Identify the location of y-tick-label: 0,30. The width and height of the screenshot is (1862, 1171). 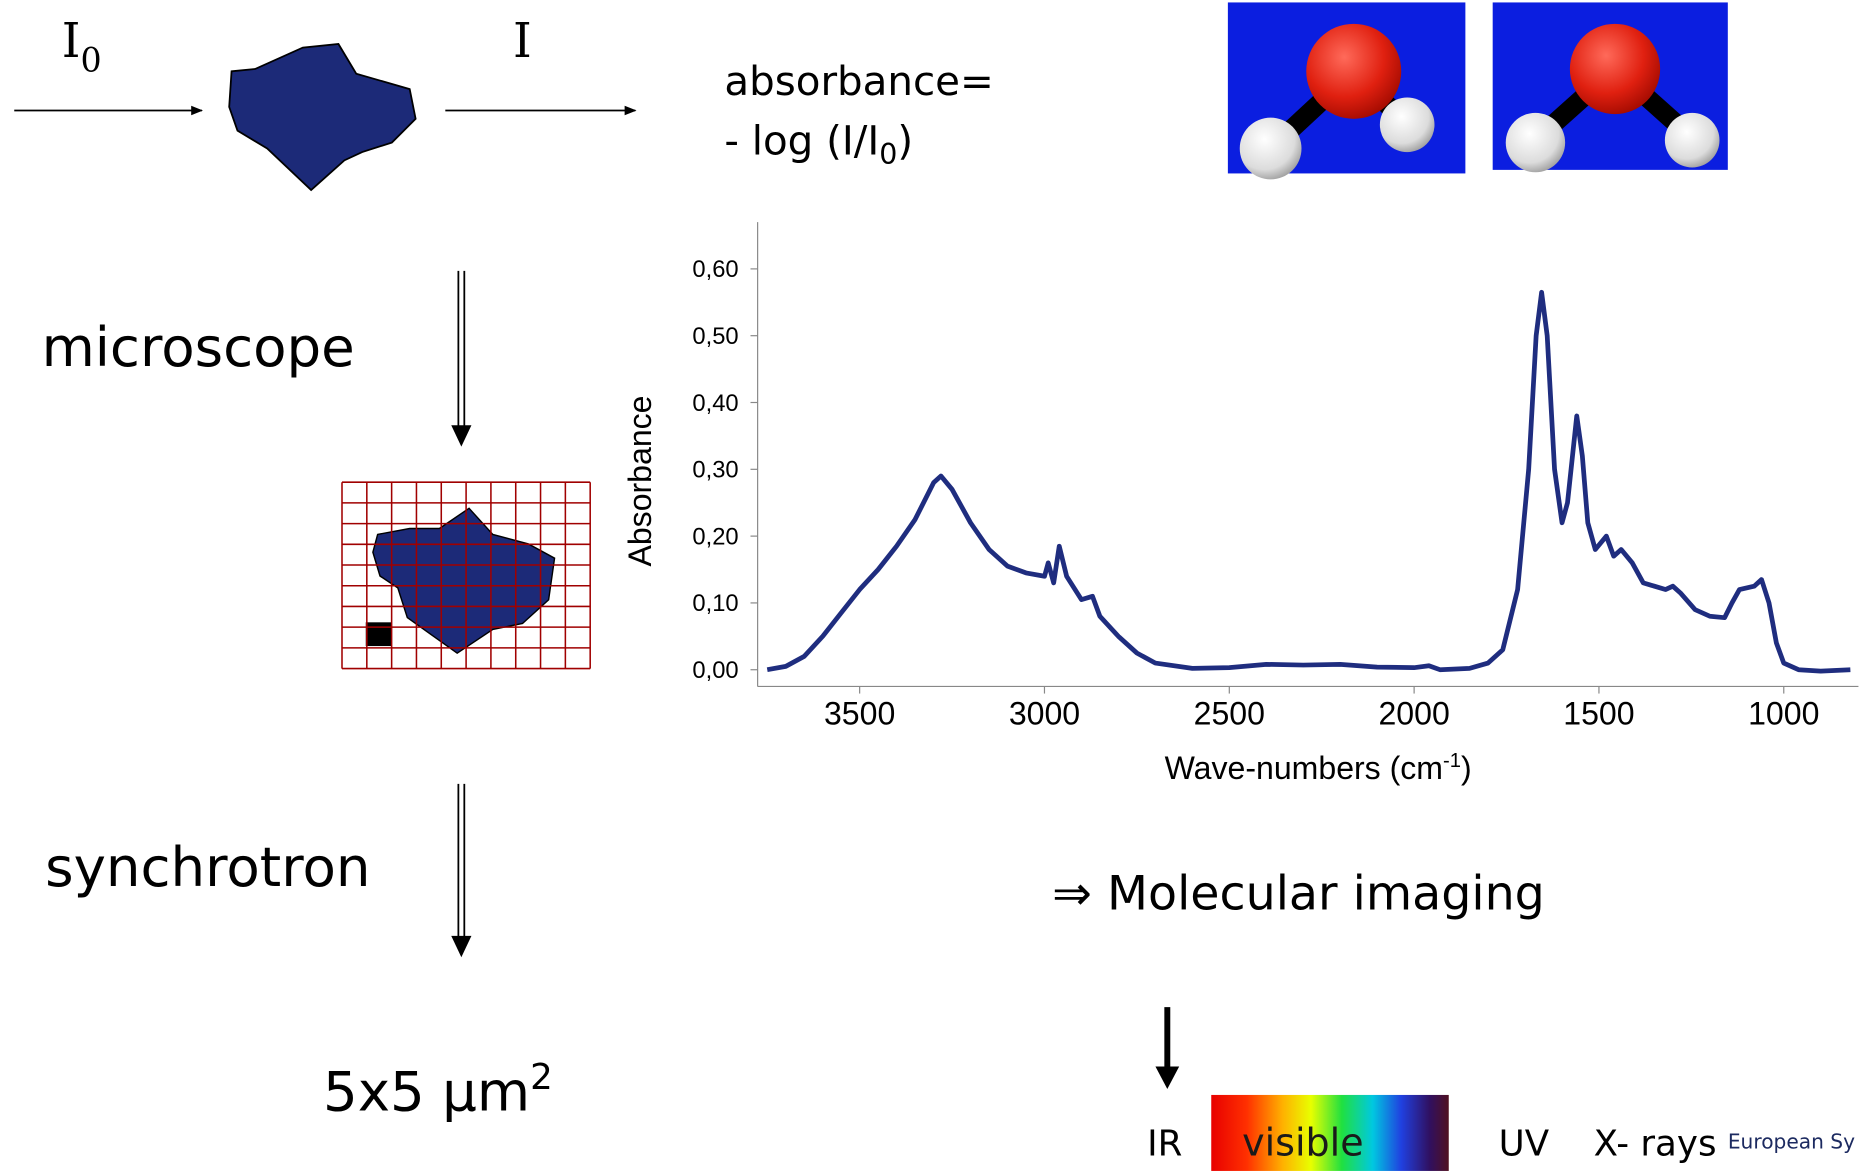
(715, 470).